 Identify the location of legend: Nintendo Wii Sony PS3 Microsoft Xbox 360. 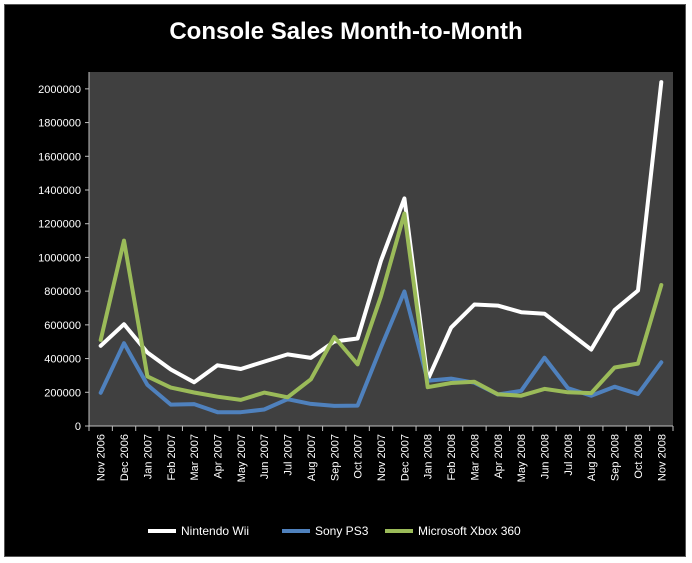
(334, 531).